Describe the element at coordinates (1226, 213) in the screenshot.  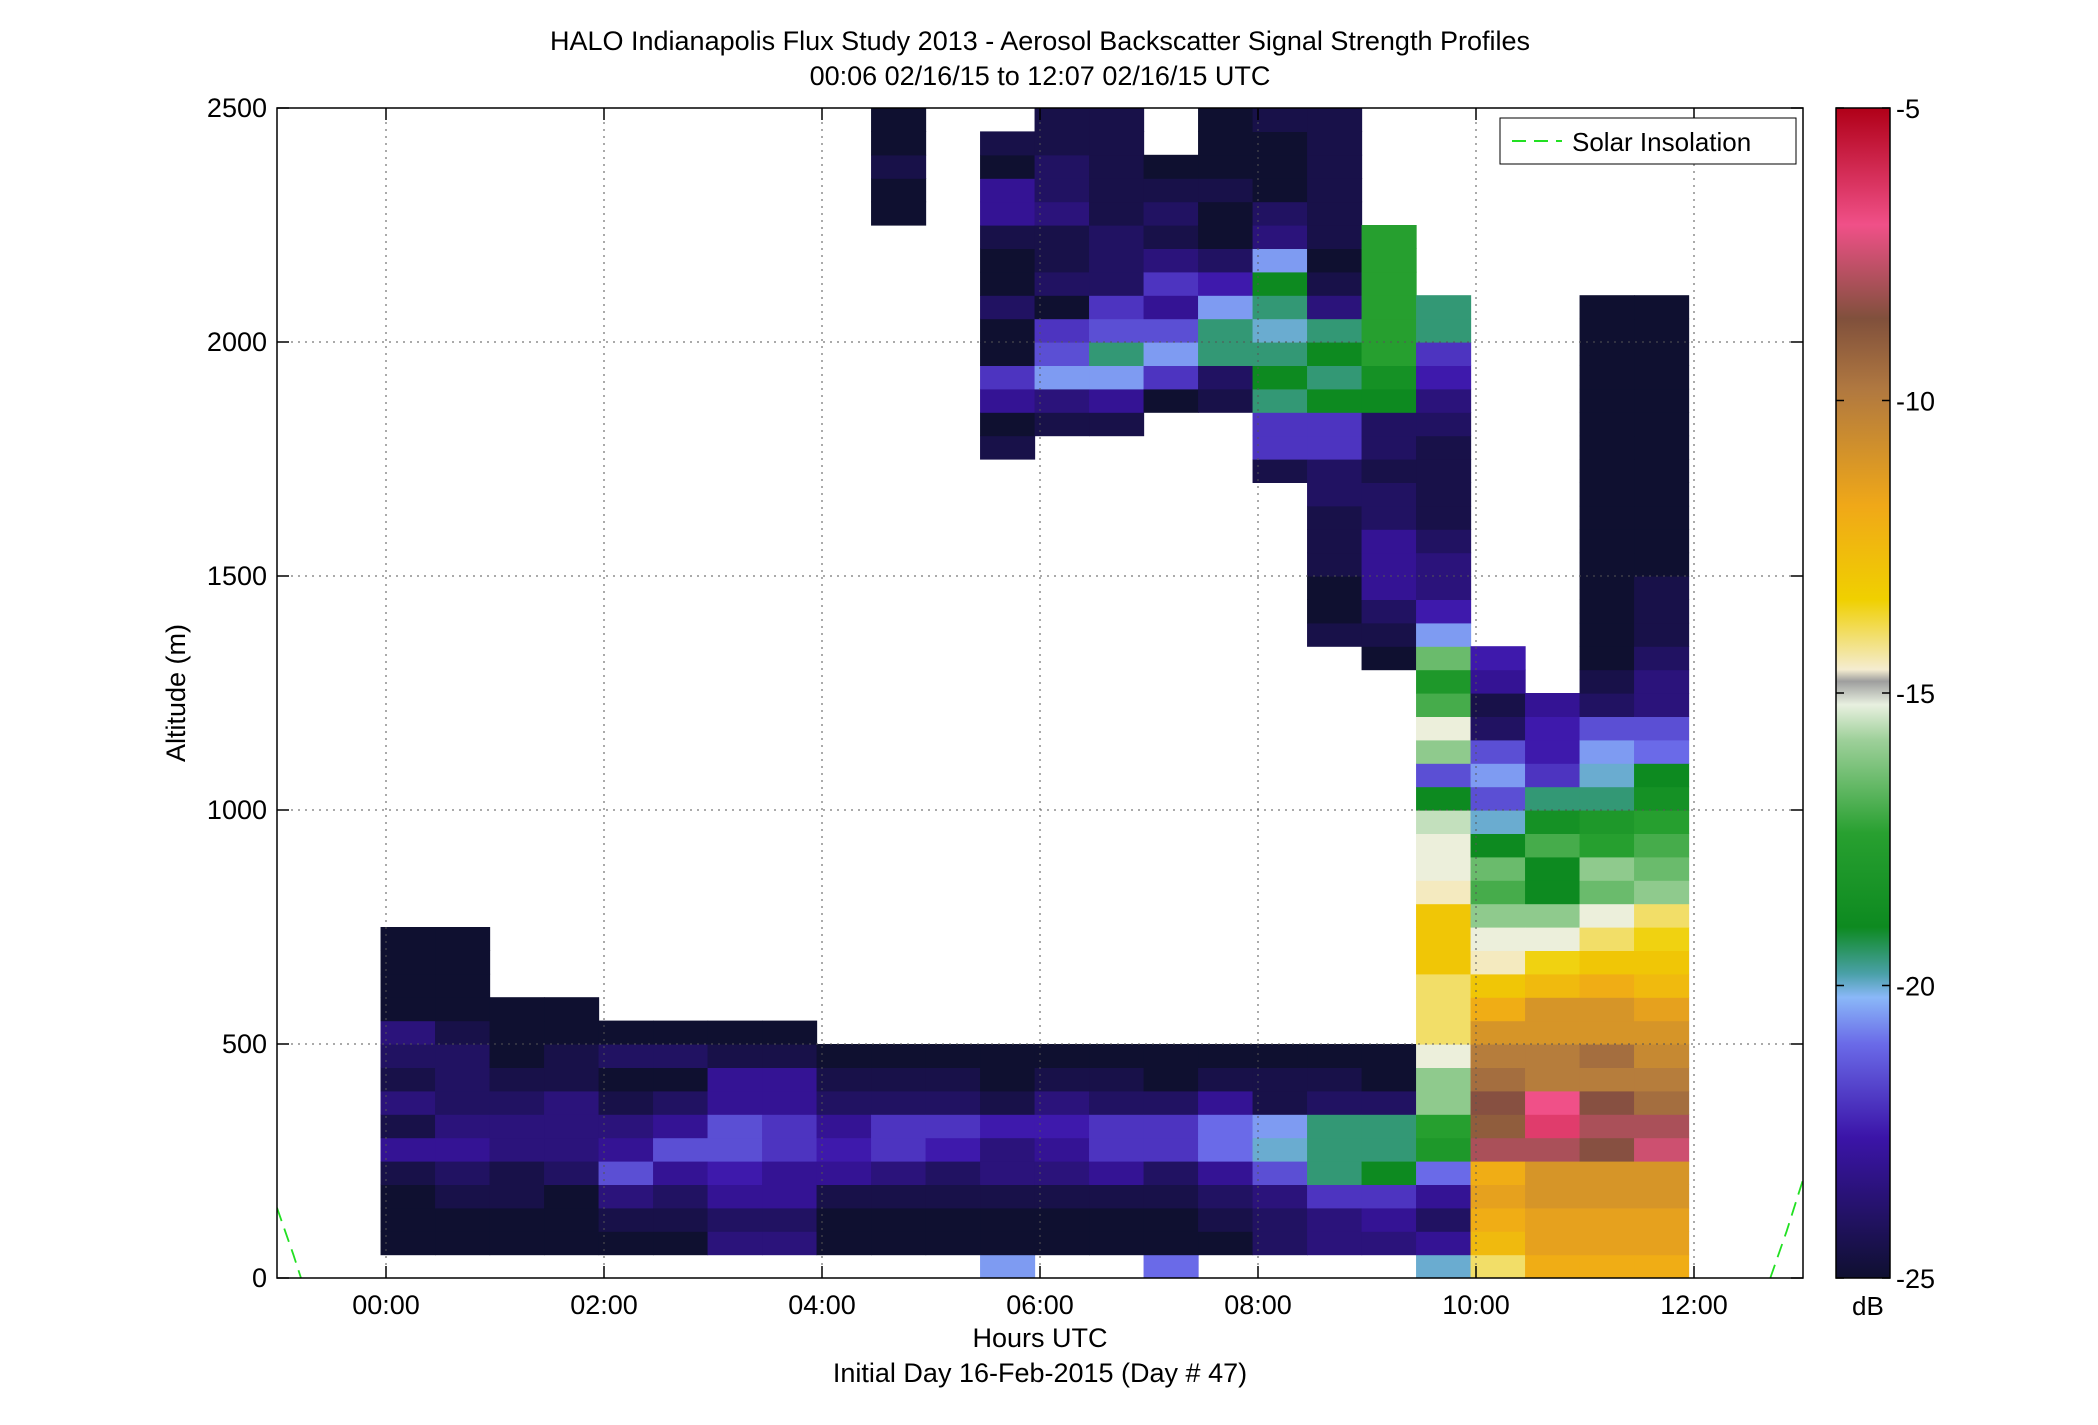
I see `heatmap-cell-c15-r45` at that location.